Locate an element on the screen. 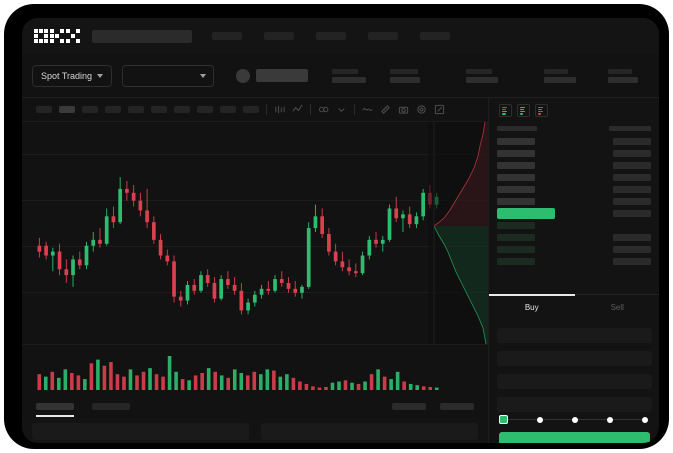 The image size is (673, 453). tab-buy: Buy is located at coordinates (532, 307).